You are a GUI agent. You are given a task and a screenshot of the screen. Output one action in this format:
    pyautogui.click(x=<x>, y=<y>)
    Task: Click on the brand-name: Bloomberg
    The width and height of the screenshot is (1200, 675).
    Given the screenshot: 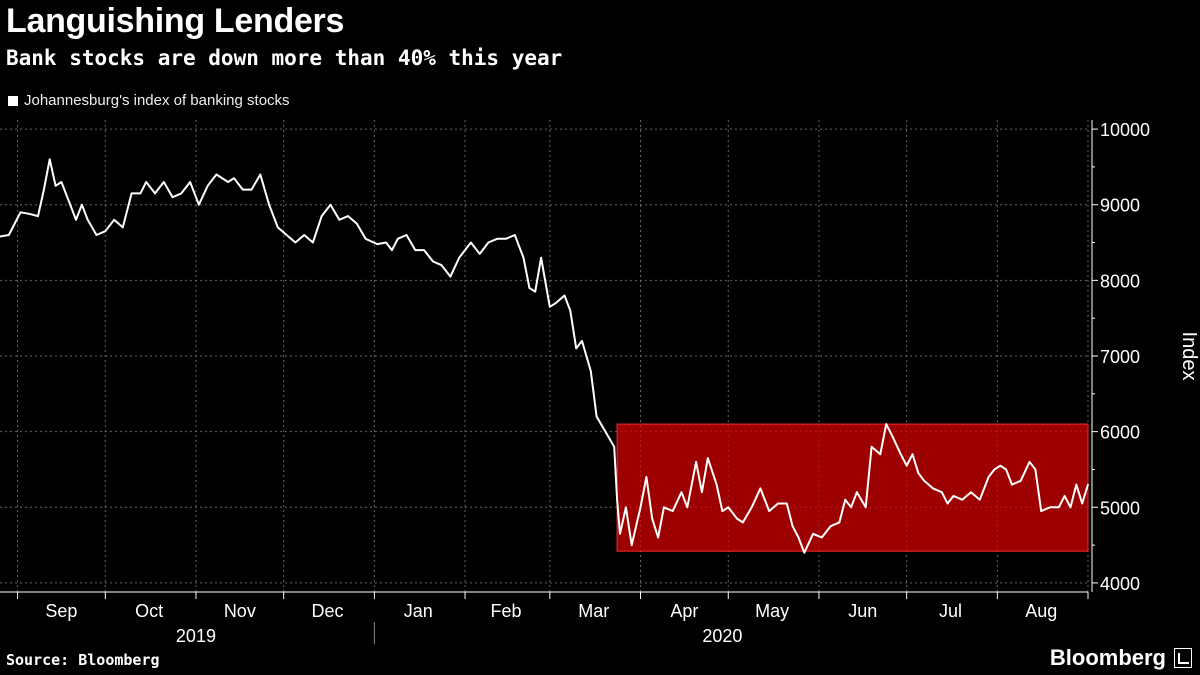 What is the action you would take?
    pyautogui.click(x=1107, y=657)
    